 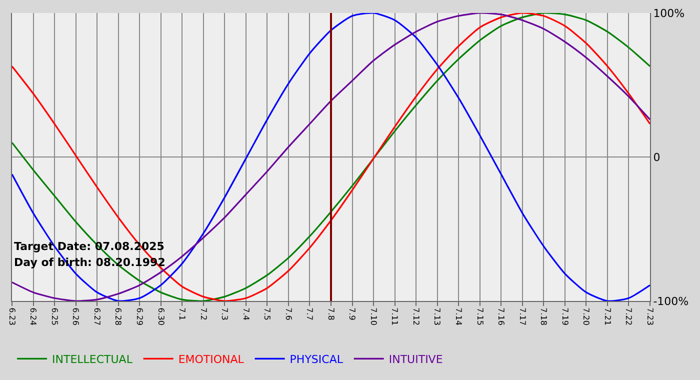 I want to click on x-tick-label: 7.11, so click(x=395, y=317).